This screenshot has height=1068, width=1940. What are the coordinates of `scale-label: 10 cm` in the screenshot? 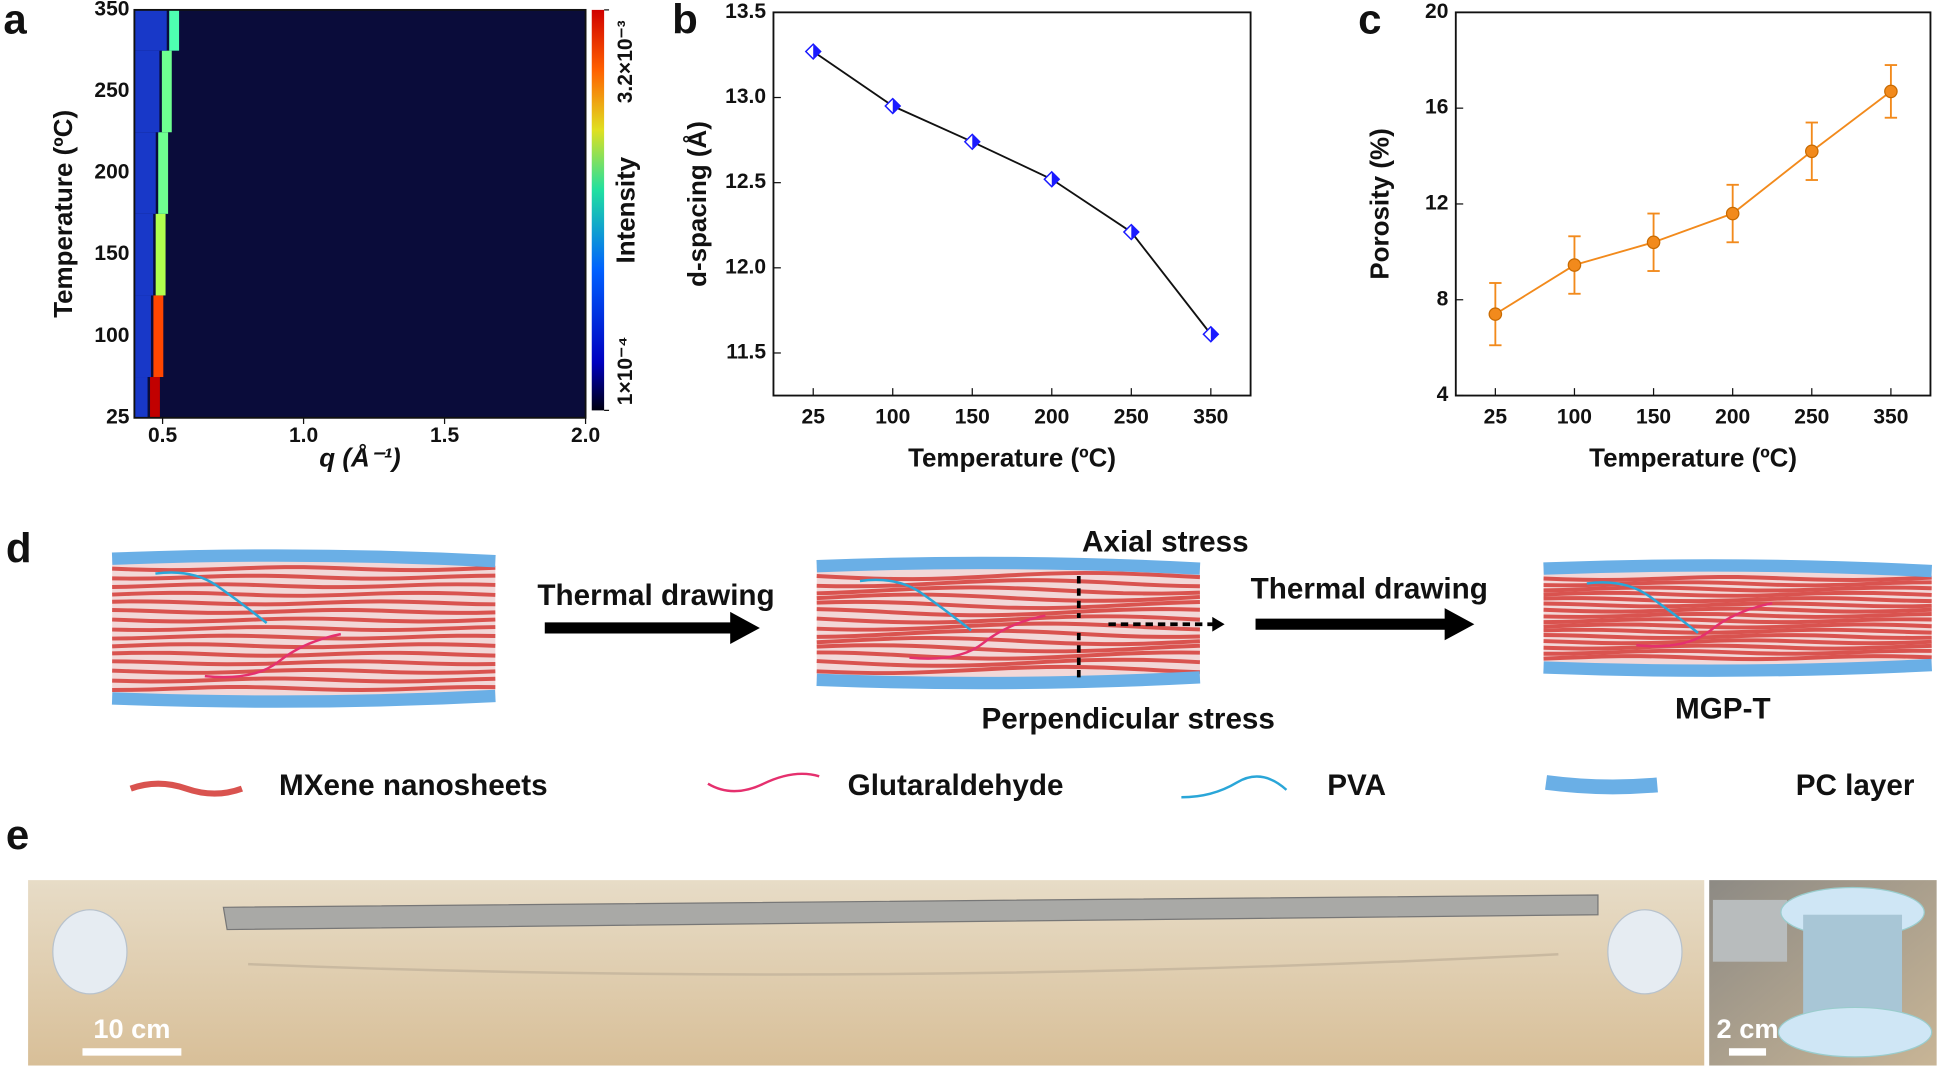 It's located at (131, 1028).